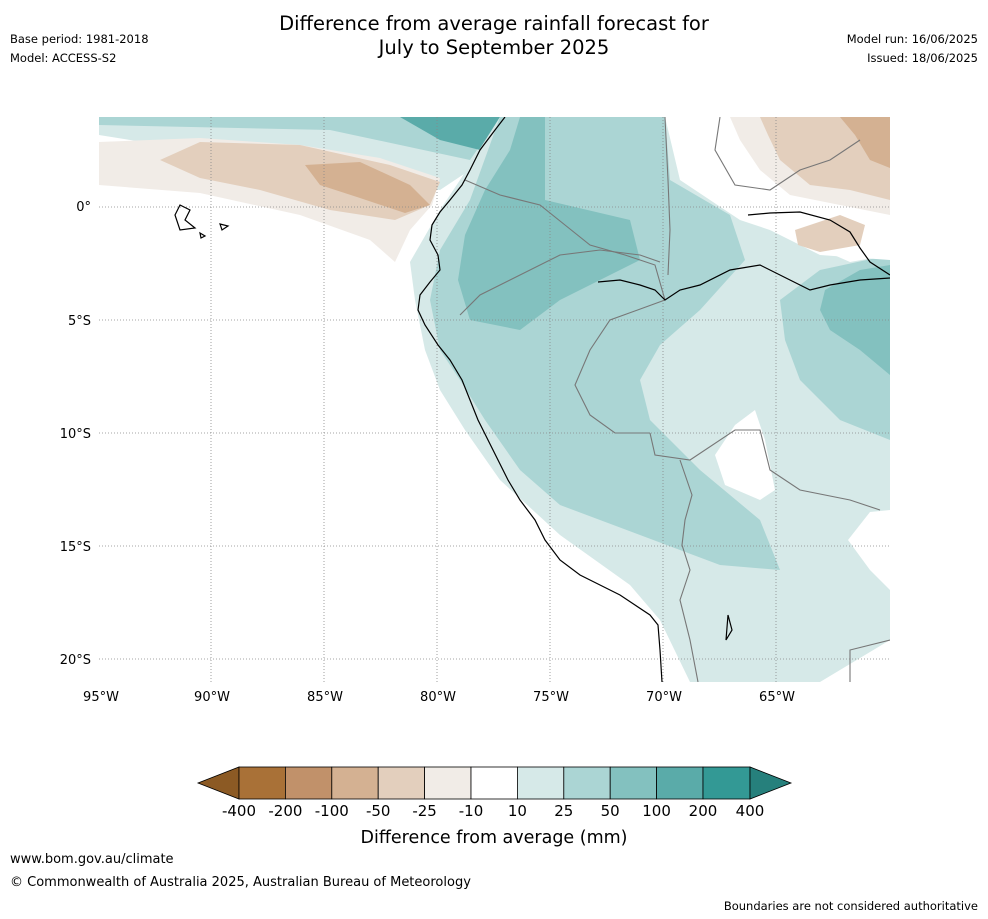  What do you see at coordinates (610, 811) in the screenshot?
I see `legend-tick-label: 50` at bounding box center [610, 811].